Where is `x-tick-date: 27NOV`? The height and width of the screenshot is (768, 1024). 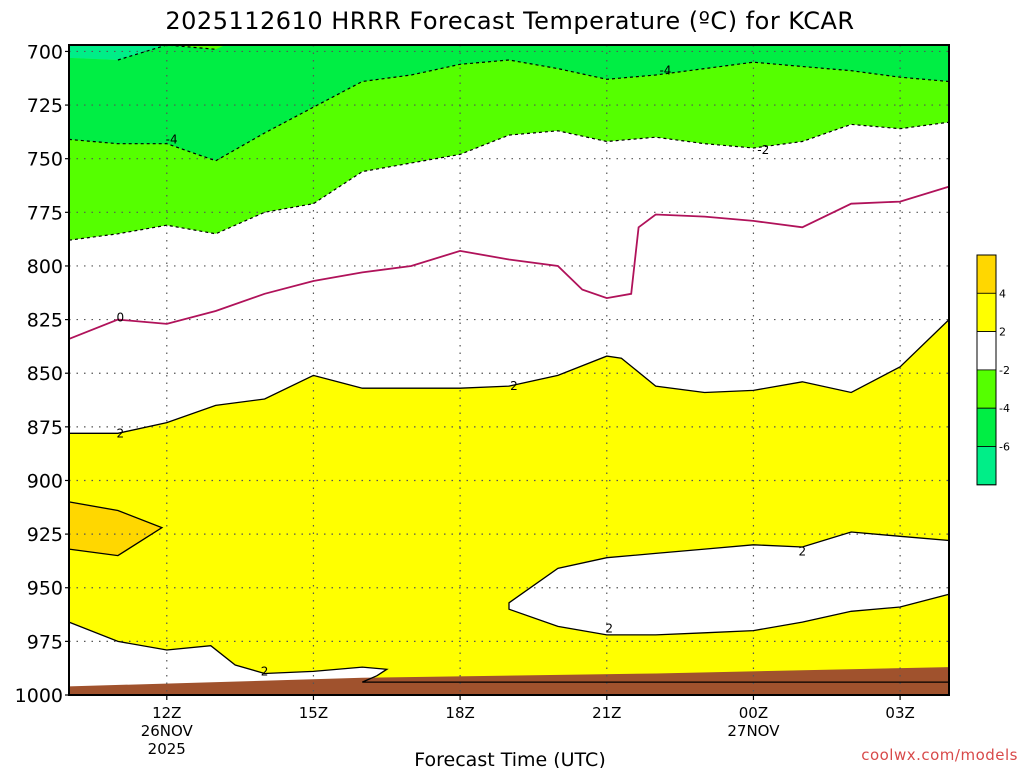 x-tick-date: 27NOV is located at coordinates (753, 731).